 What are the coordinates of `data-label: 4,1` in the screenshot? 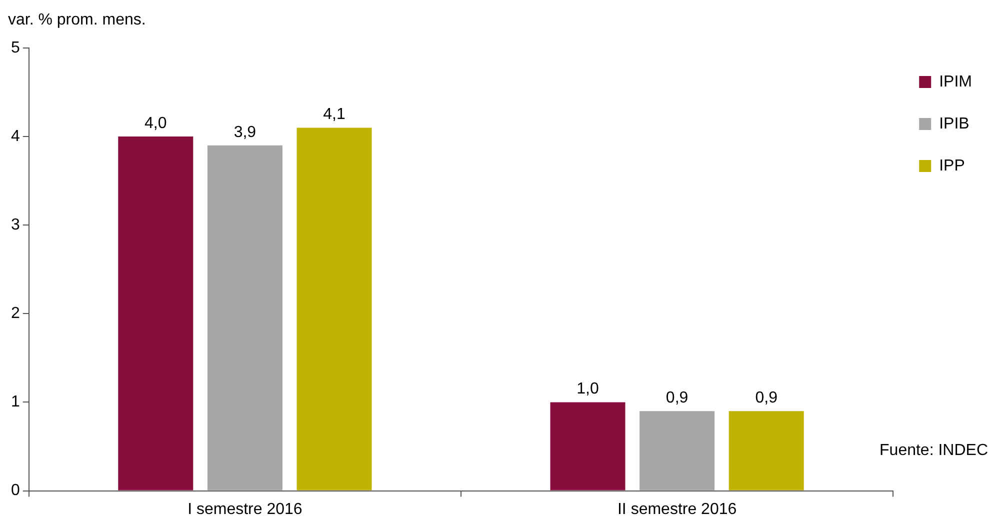 It's located at (334, 115).